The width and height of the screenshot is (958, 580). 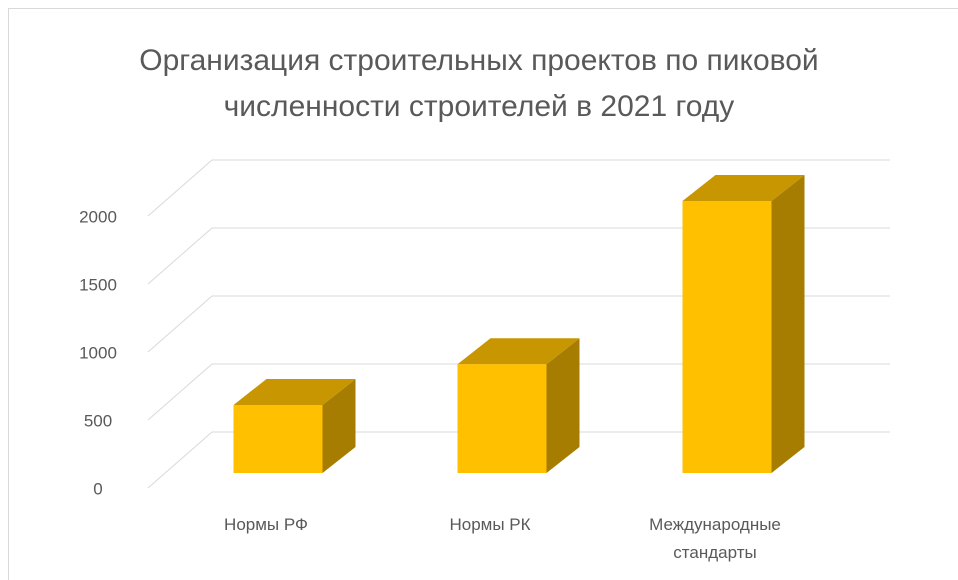 What do you see at coordinates (266, 524) in the screenshot?
I see `x-tick-label: Нормы РФ` at bounding box center [266, 524].